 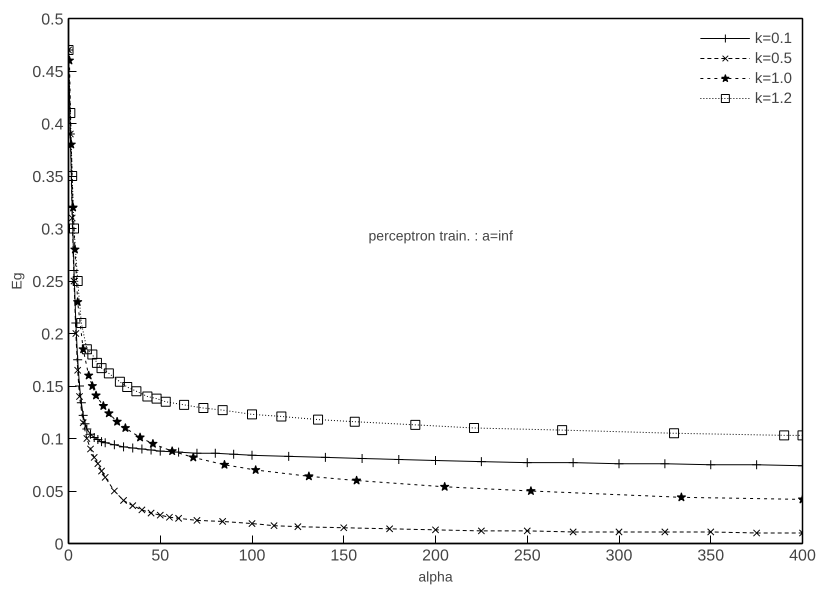 What do you see at coordinates (773, 98) in the screenshot?
I see `legend-label: k=1.2` at bounding box center [773, 98].